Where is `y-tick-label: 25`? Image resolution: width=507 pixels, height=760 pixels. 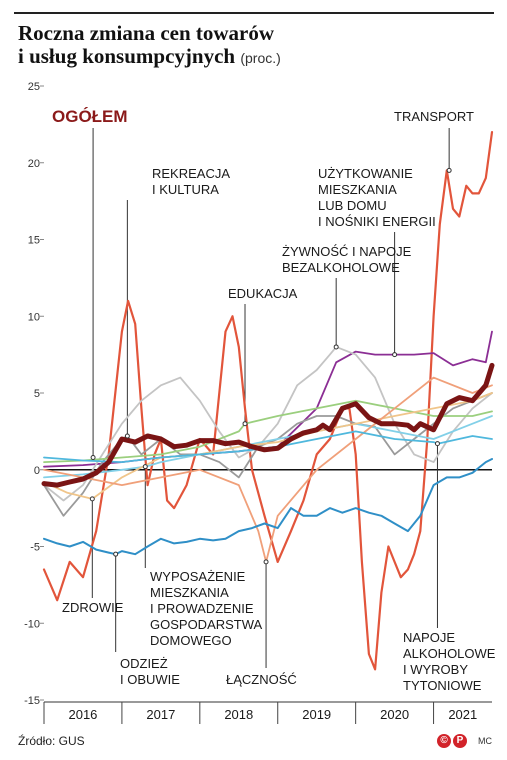
y-tick-label: 25 is located at coordinates (34, 87).